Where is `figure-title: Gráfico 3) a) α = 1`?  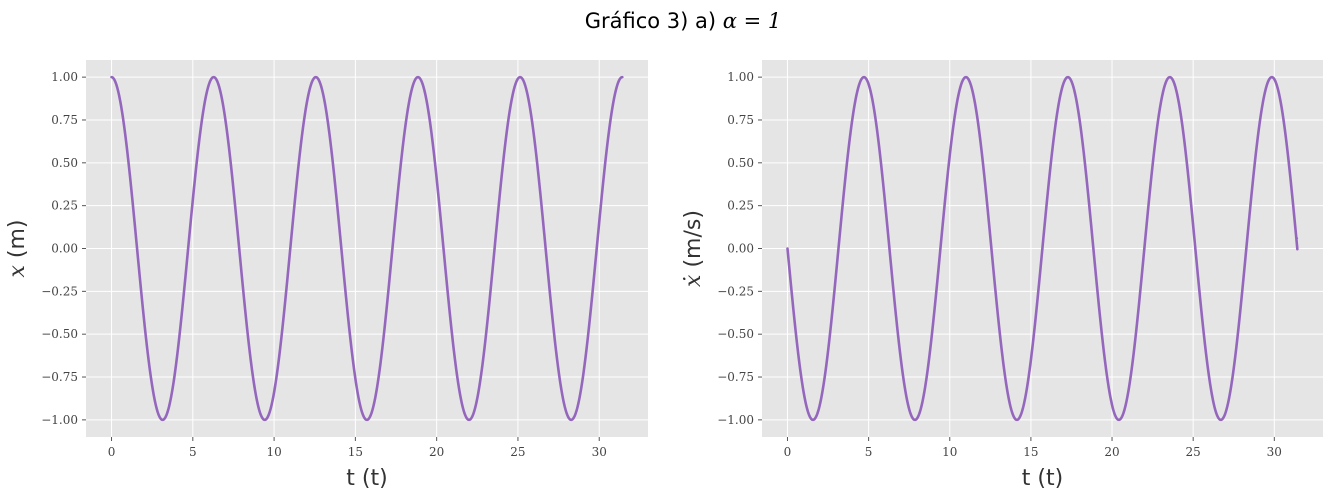
figure-title: Gráfico 3) a) α = 1 is located at coordinates (683, 21).